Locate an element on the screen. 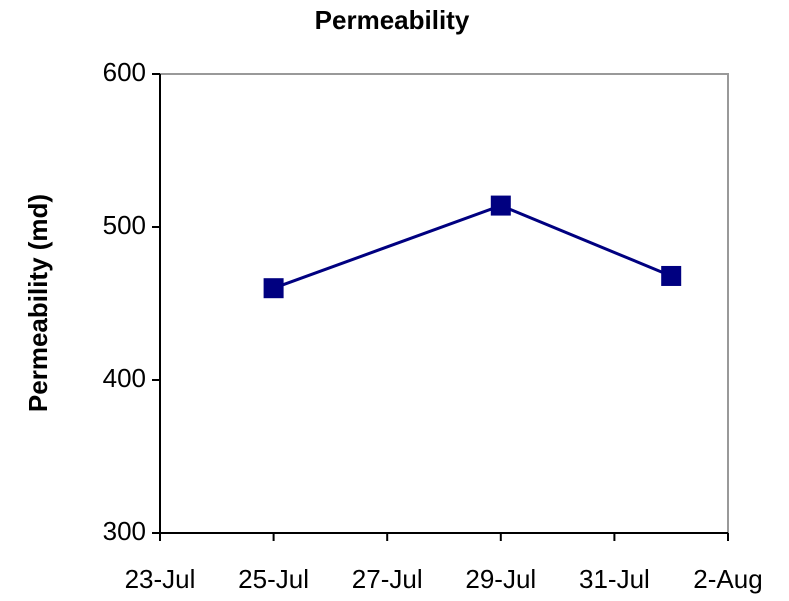 This screenshot has height=601, width=789. x-tick-label: 25-Jul is located at coordinates (273, 579).